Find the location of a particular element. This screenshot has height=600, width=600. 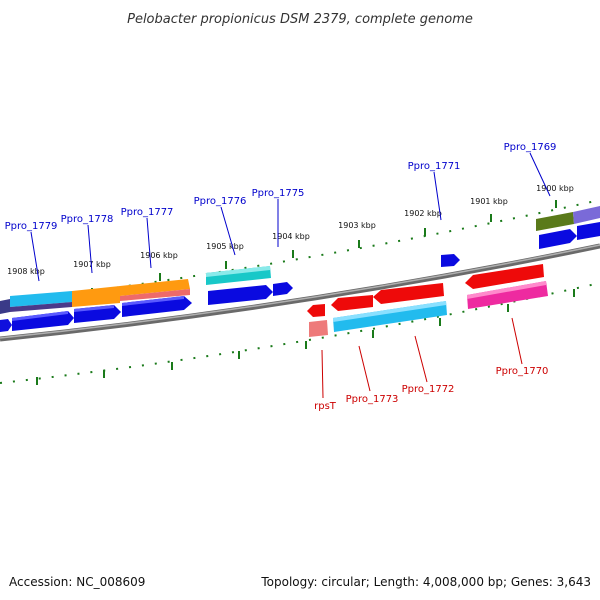

center-red-genes is located at coordinates (377, 310).